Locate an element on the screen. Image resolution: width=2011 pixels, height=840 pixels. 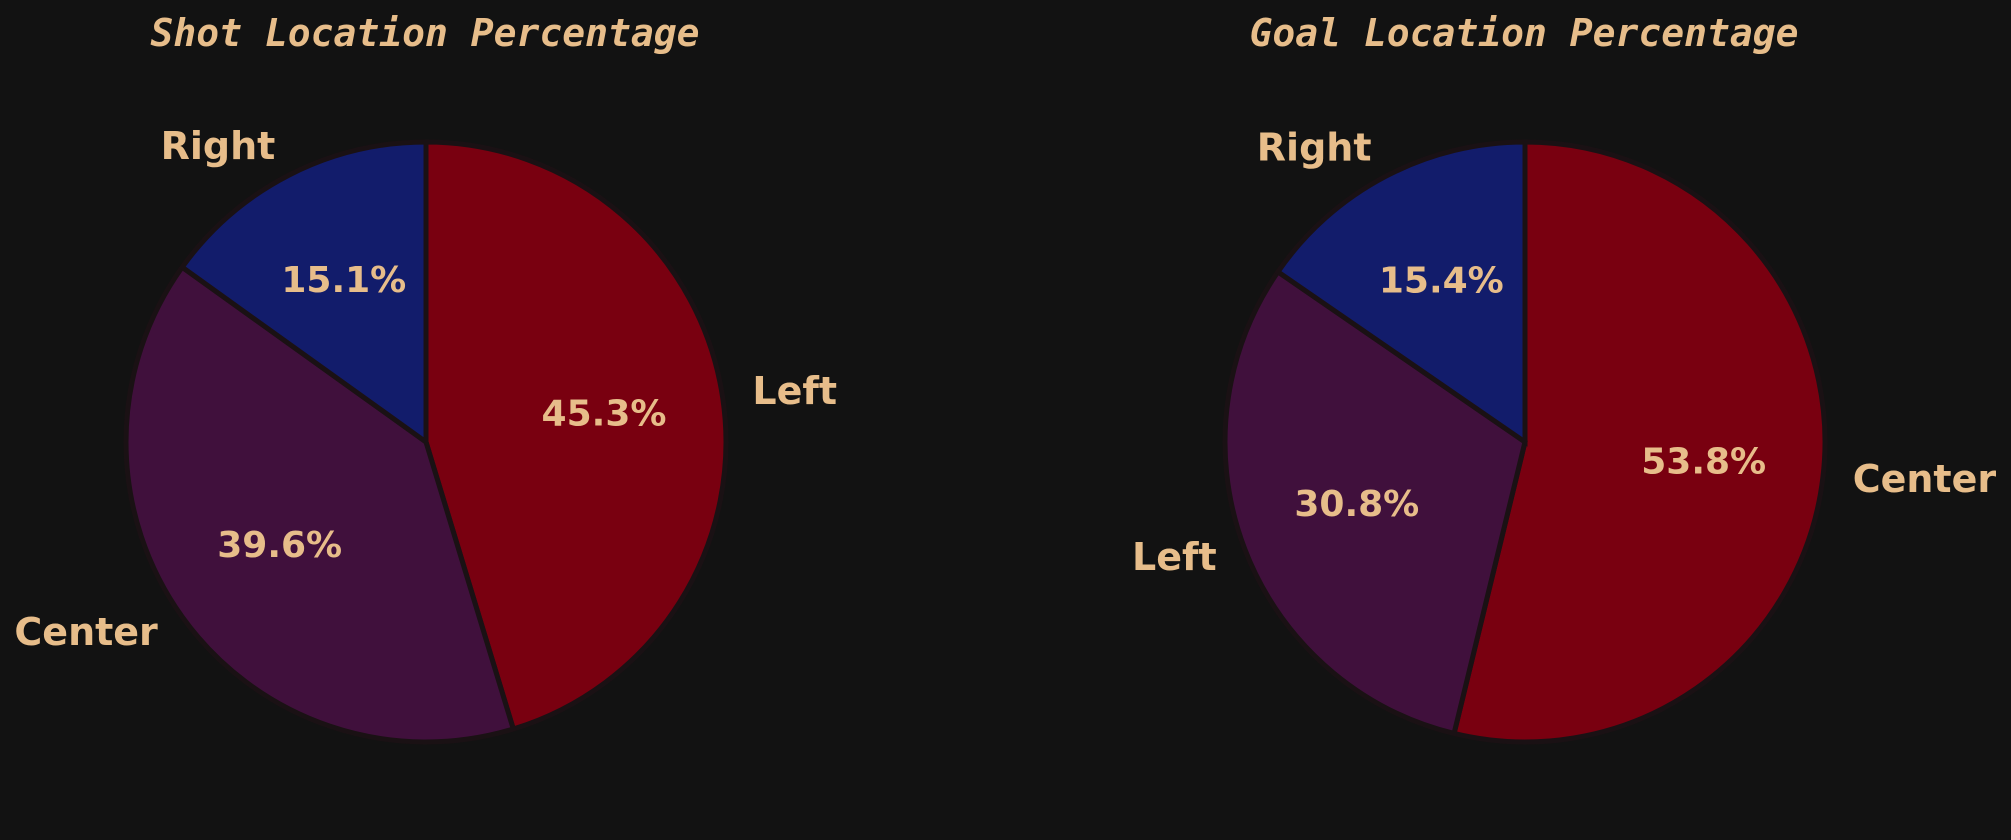
slice-label-shots-right: Right is located at coordinates (218, 146).